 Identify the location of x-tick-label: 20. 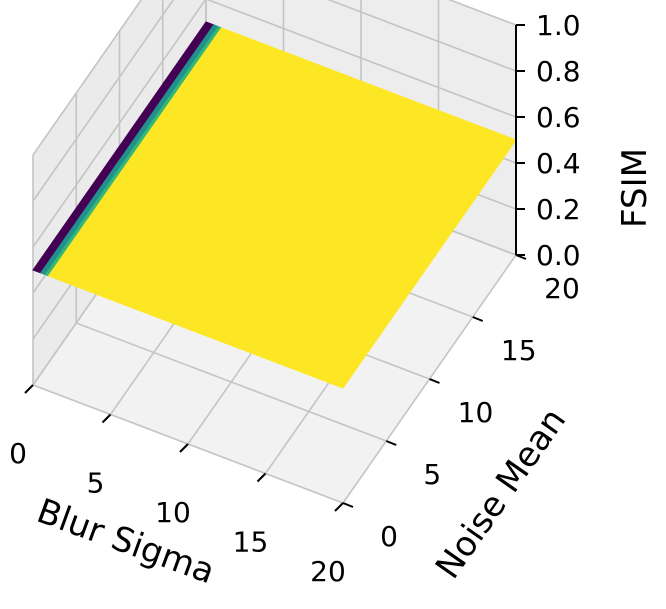
(328, 571).